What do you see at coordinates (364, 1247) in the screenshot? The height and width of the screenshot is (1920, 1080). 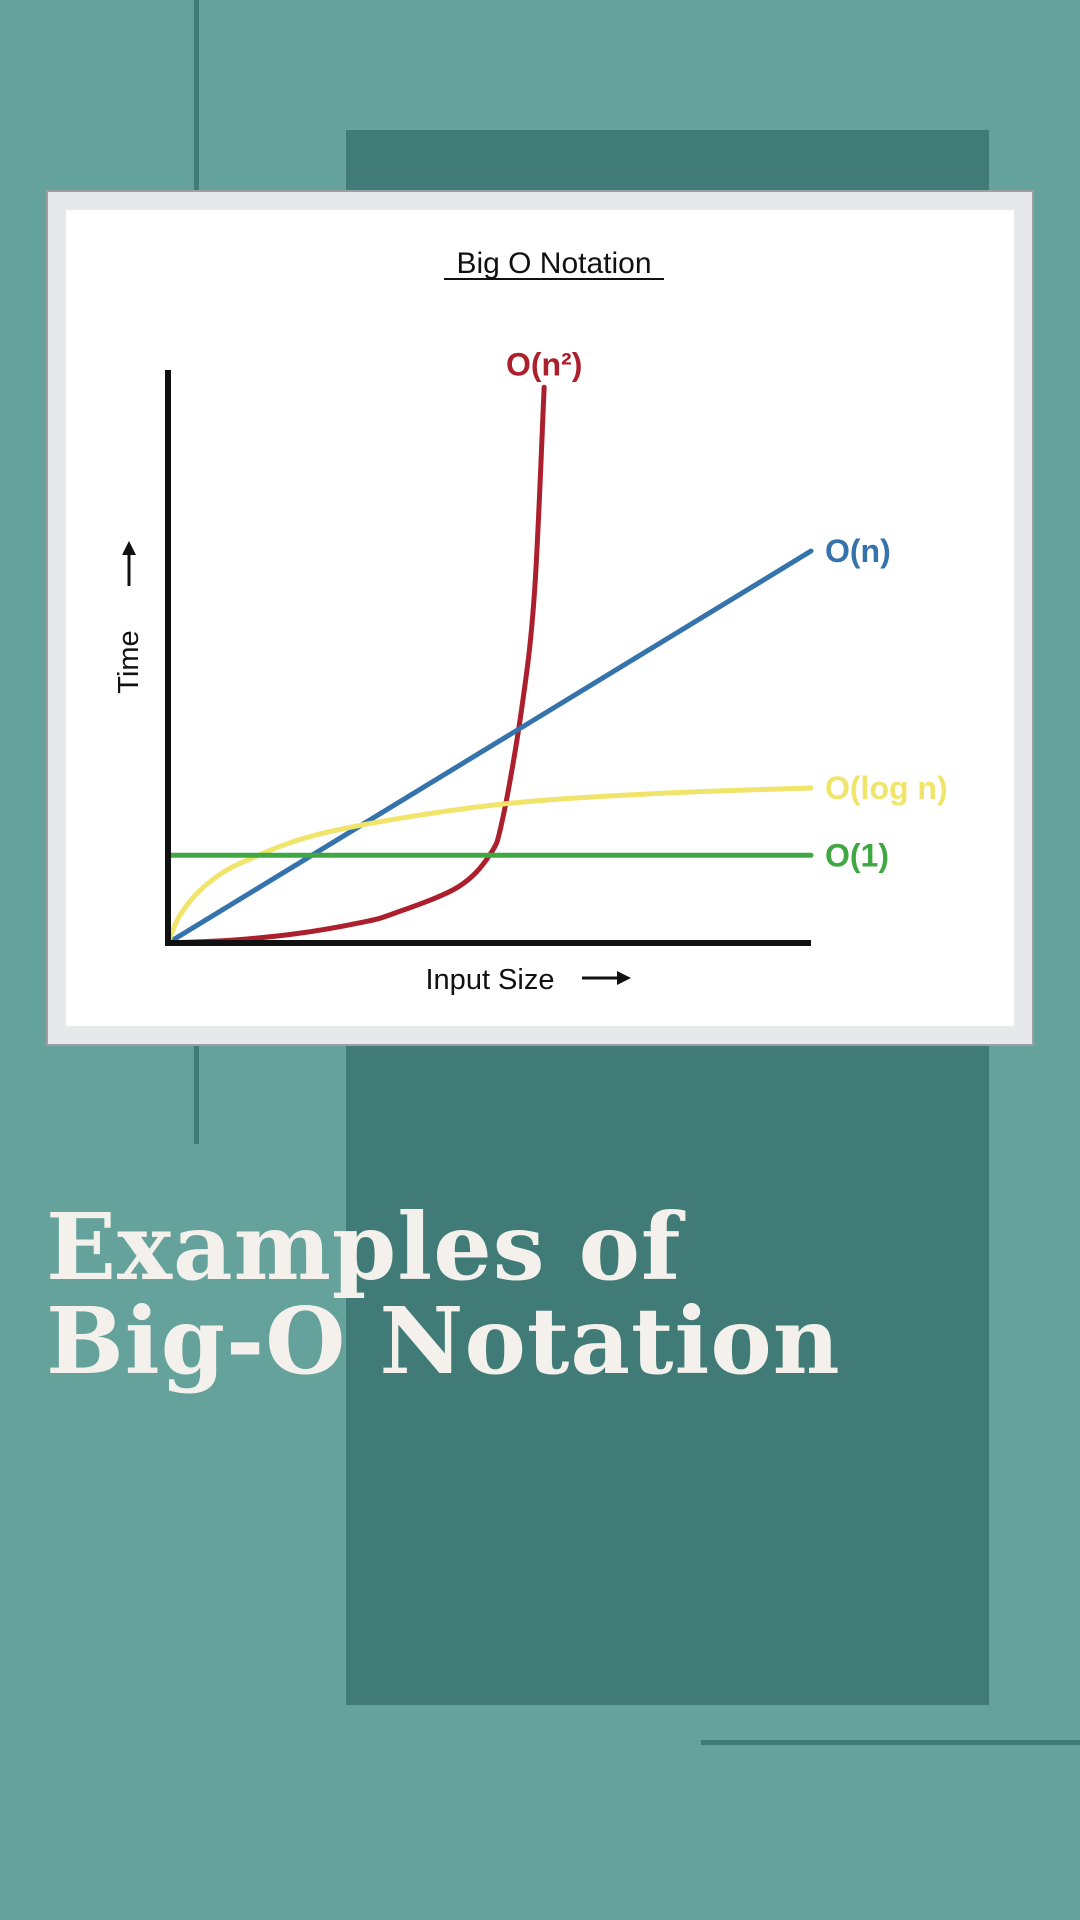 I see `page-title-line-1: Examples of` at bounding box center [364, 1247].